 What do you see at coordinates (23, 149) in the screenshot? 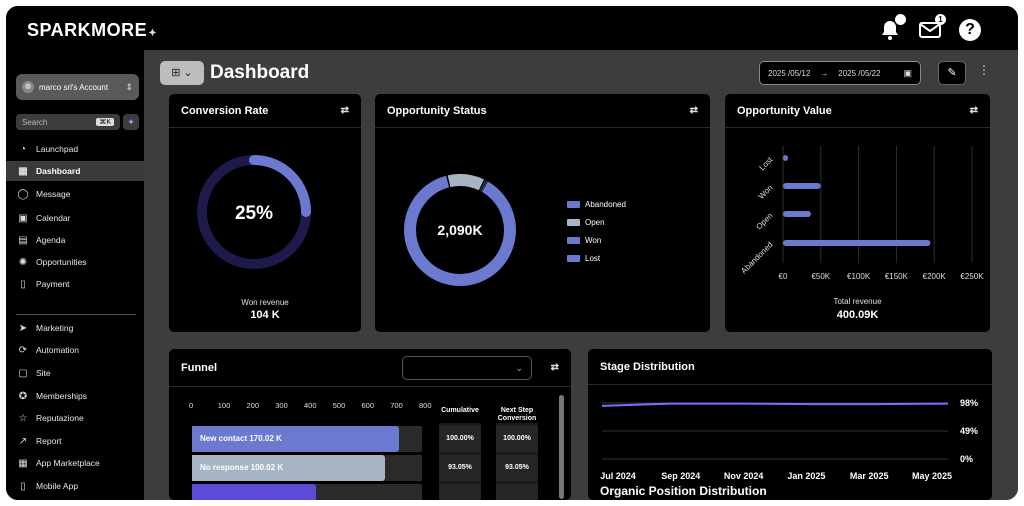
I see `launchpad-icon: ◔` at bounding box center [23, 149].